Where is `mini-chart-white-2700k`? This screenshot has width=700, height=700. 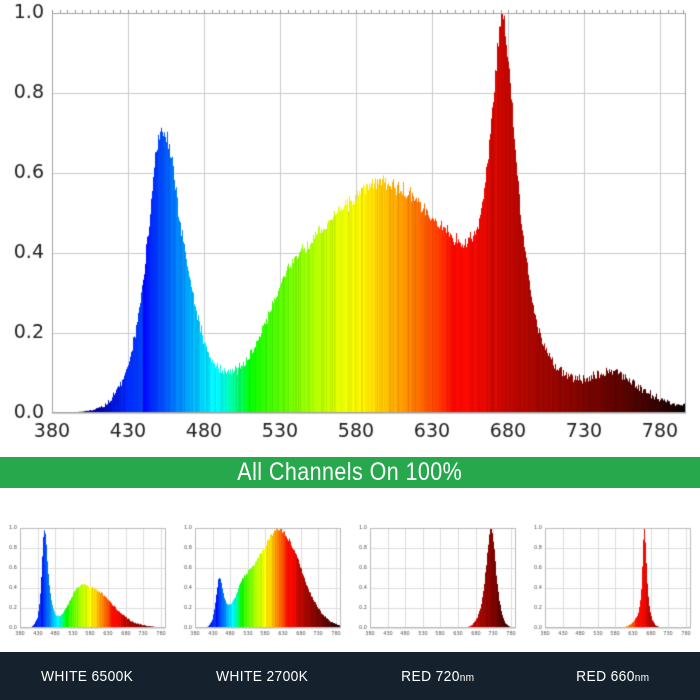 mini-chart-white-2700k is located at coordinates (262, 571).